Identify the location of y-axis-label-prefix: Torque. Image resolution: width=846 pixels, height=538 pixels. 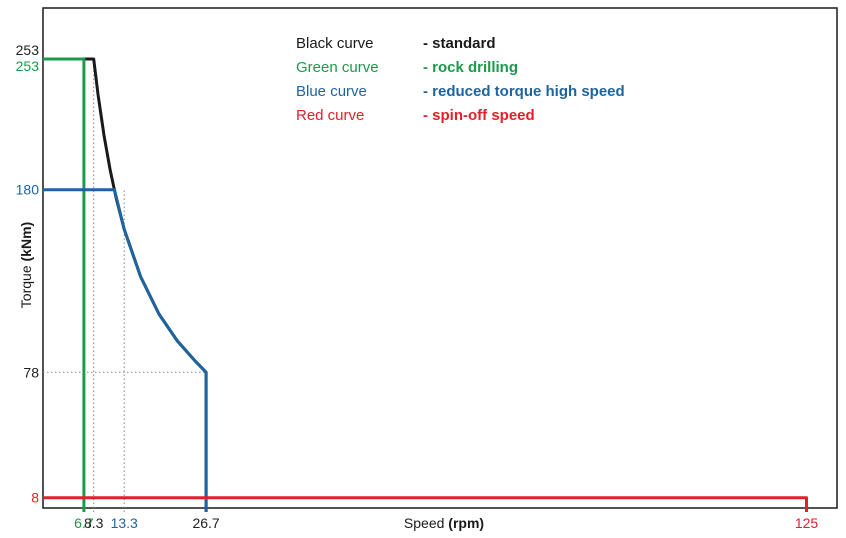
(26, 284).